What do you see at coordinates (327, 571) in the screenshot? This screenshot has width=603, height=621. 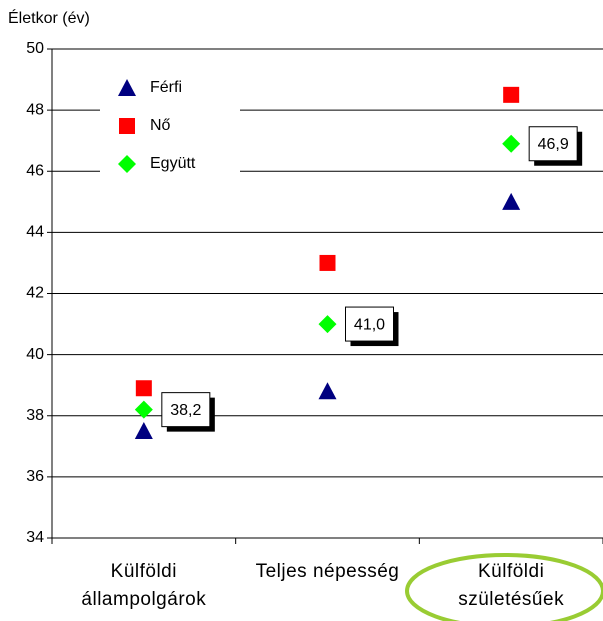 I see `x-tick-label: Teljes népesség` at bounding box center [327, 571].